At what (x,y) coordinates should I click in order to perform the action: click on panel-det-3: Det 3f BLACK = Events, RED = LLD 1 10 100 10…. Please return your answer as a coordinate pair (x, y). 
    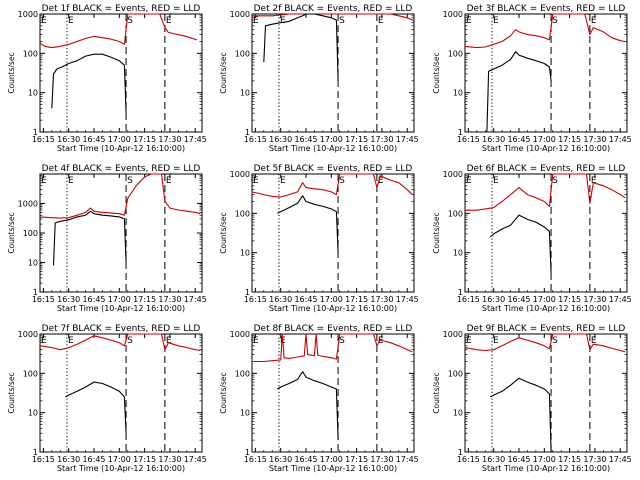
    Looking at the image, I should click on (532, 78).